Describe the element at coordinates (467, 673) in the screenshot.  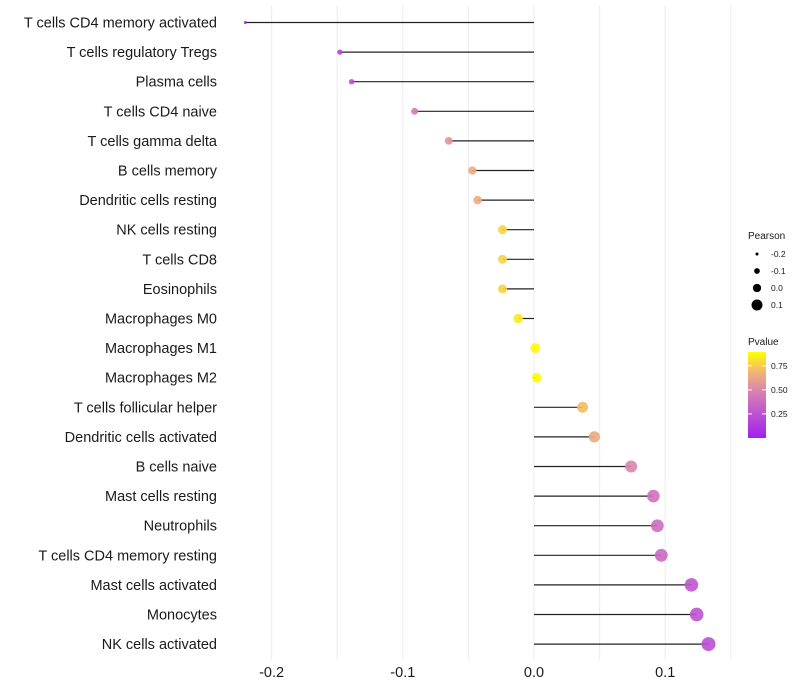
I see `x-axis-ticks: -0.2 -0.1 0.0 0.1` at that location.